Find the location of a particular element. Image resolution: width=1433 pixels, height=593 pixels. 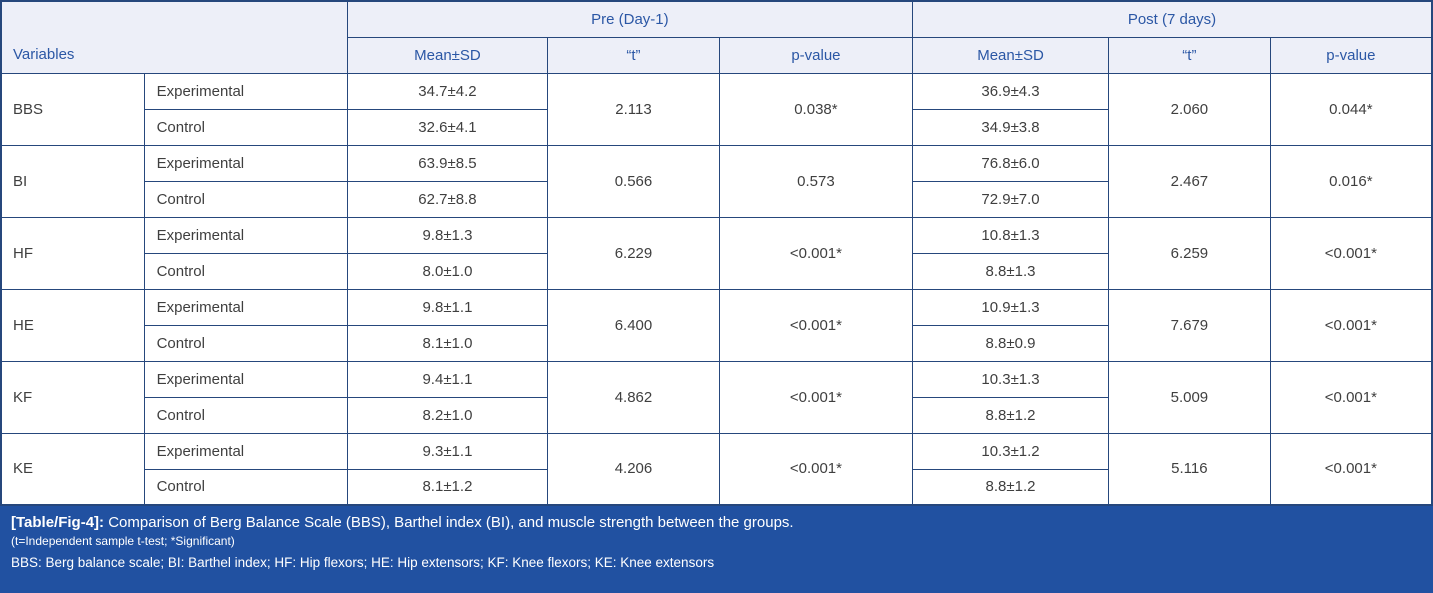

pre-t-cell: 2.113 is located at coordinates (633, 109).